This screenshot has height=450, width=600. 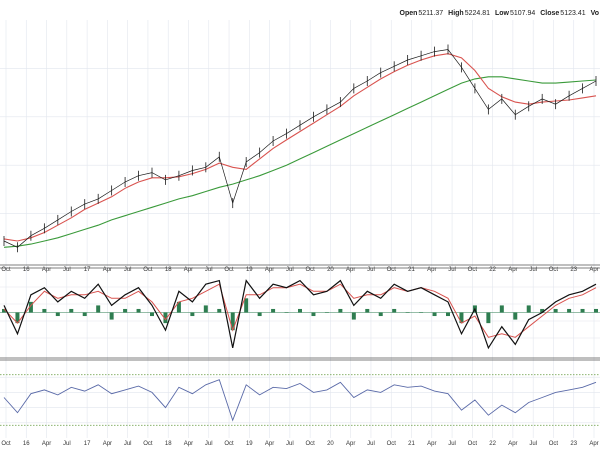 I want to click on high-label: High, so click(x=456, y=13).